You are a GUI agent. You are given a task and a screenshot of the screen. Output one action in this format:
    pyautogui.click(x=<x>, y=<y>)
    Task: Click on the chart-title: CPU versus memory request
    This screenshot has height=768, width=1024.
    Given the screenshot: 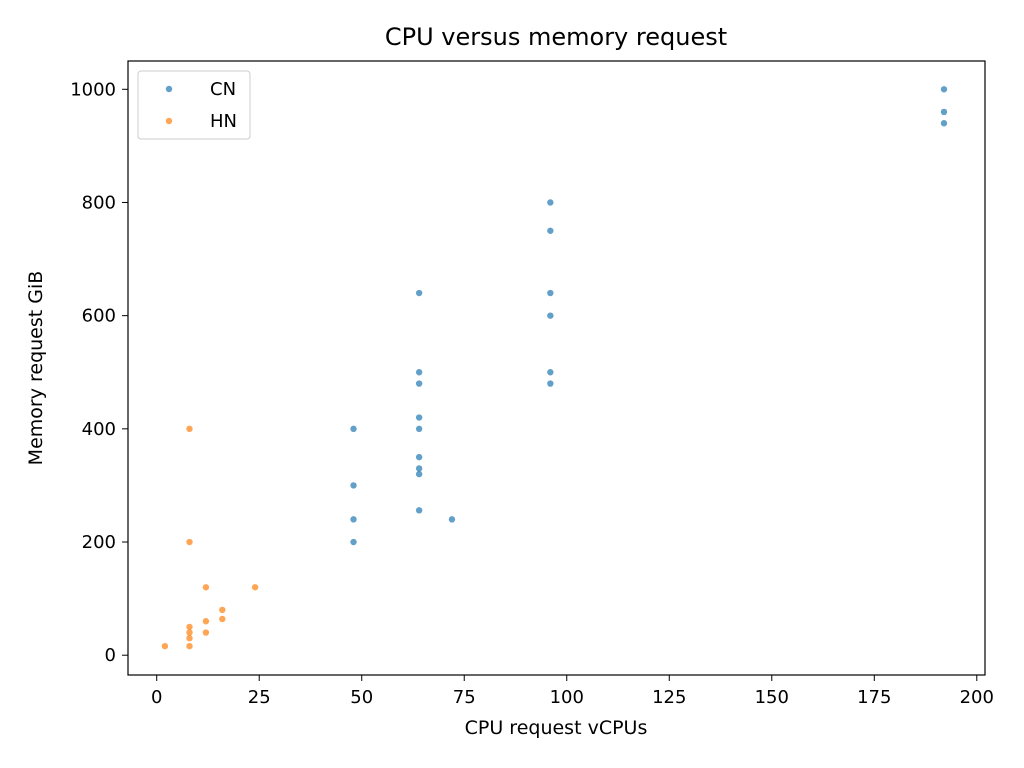 What is the action you would take?
    pyautogui.click(x=556, y=37)
    